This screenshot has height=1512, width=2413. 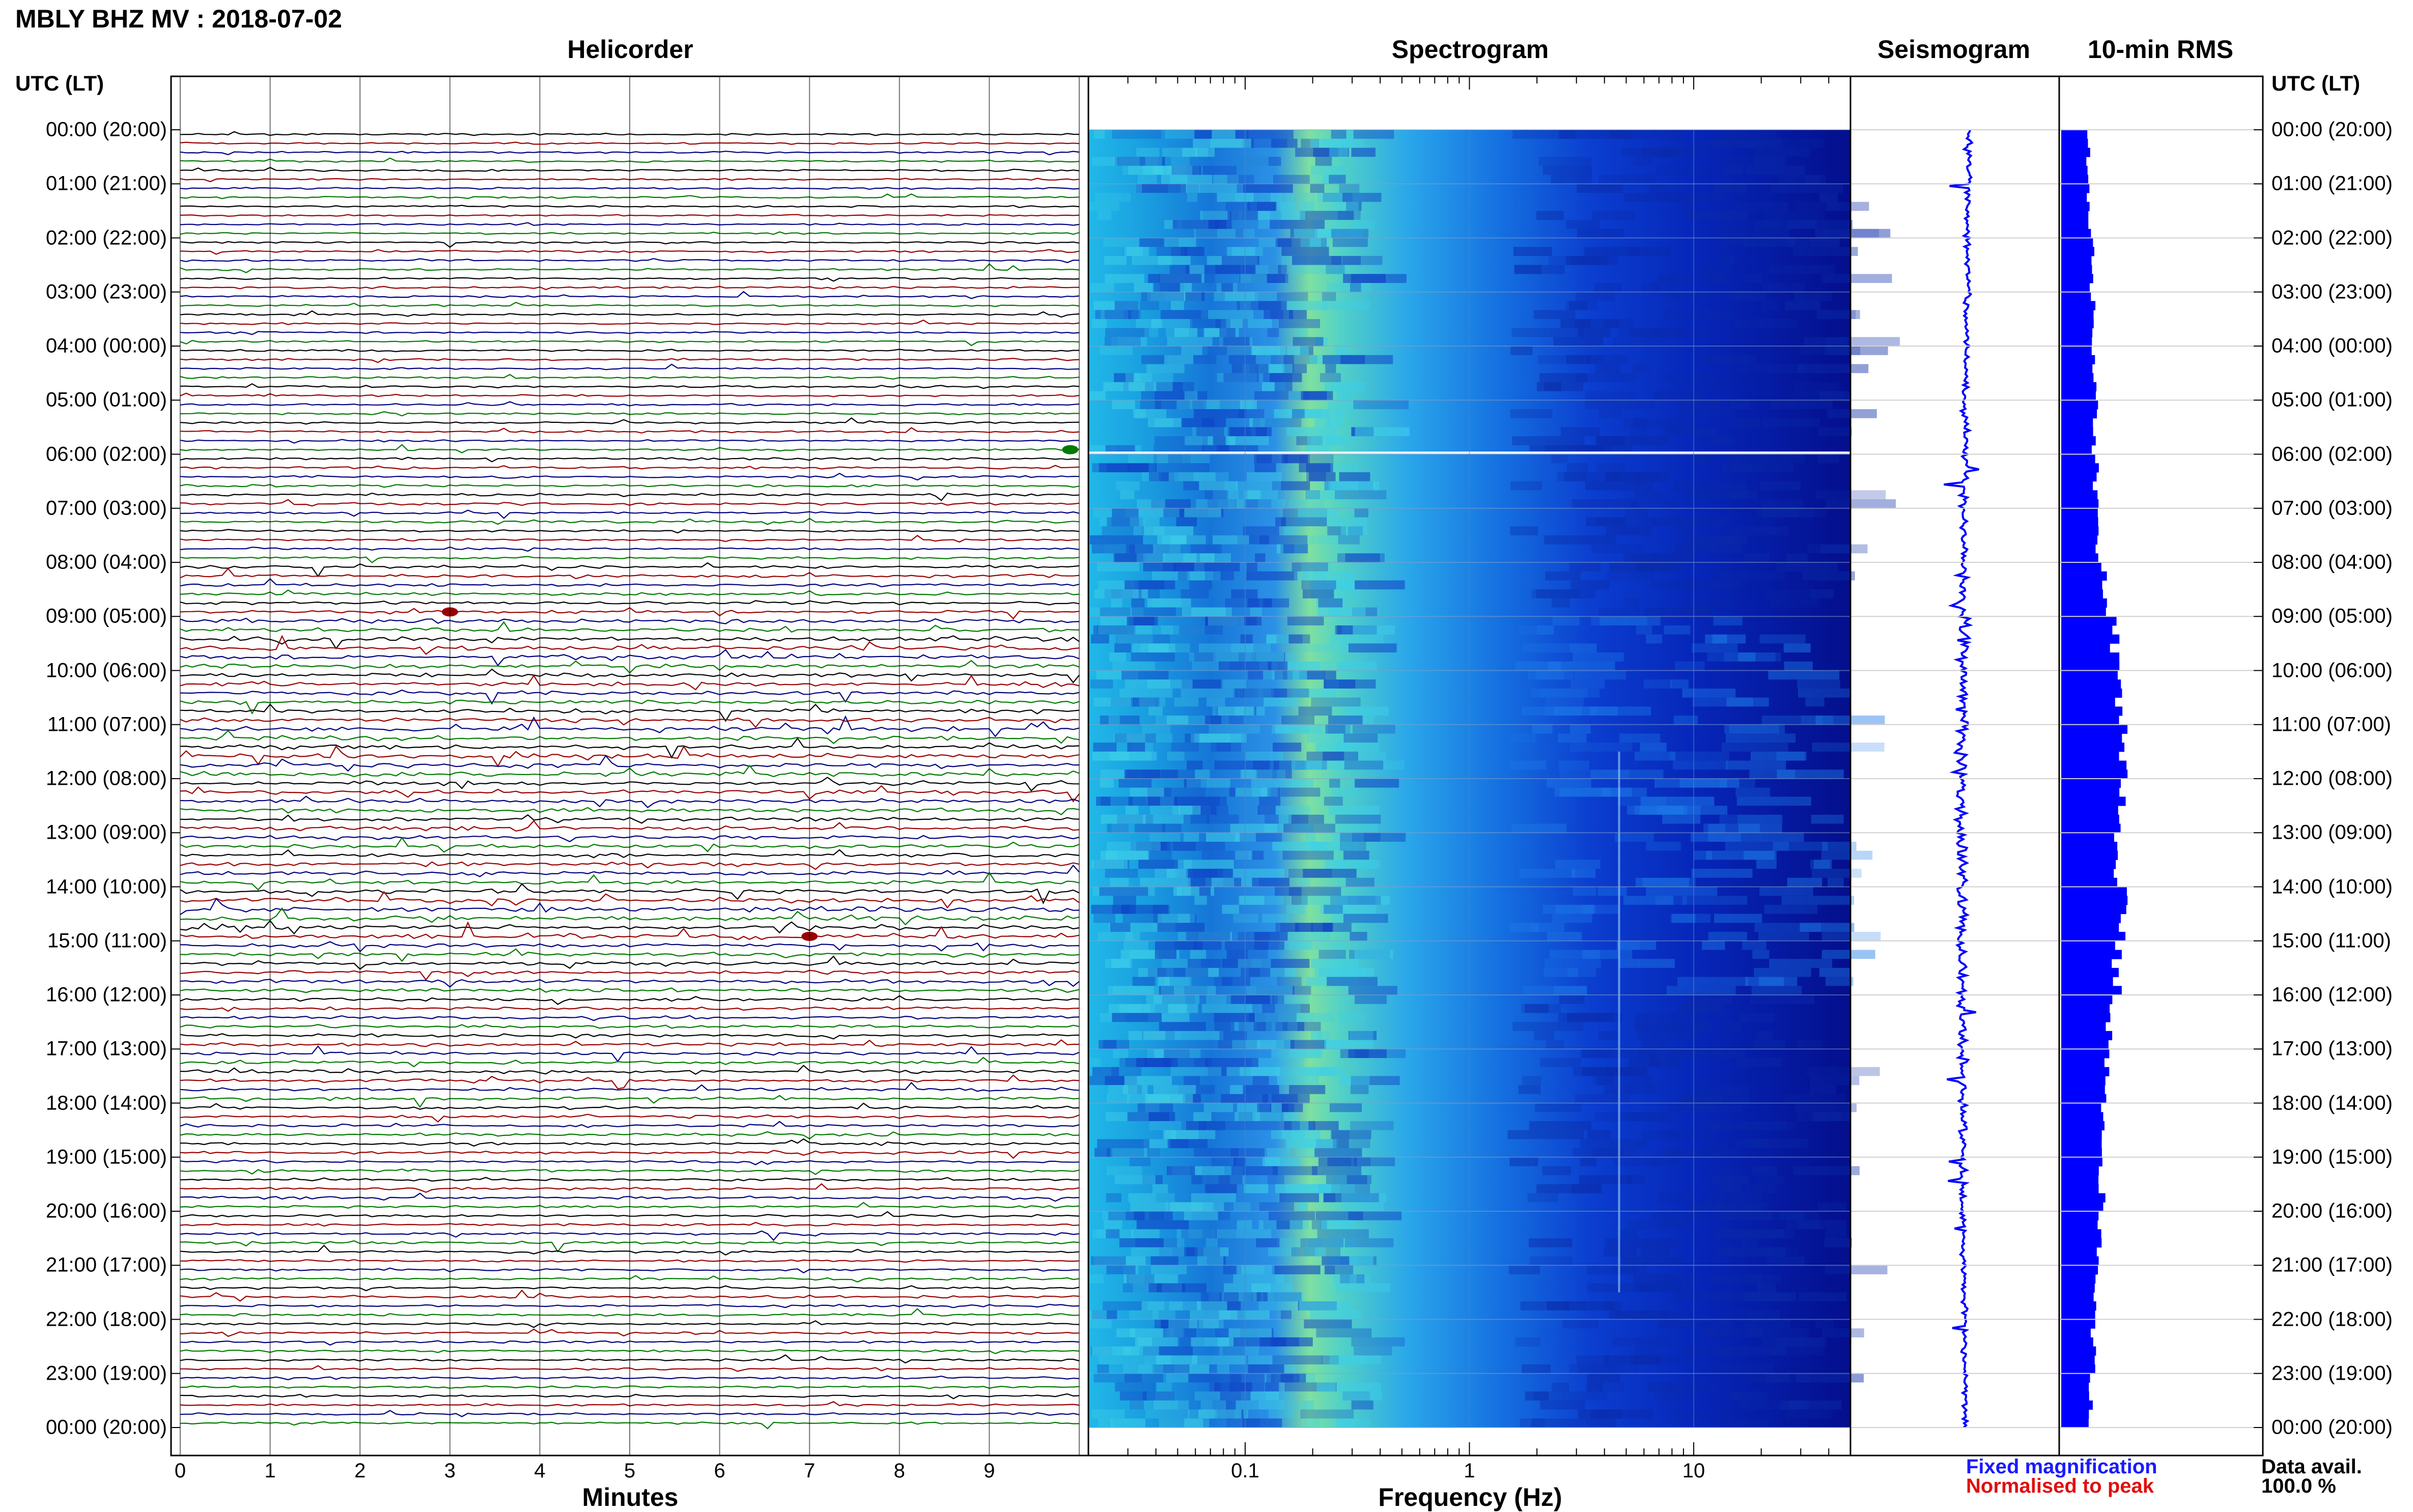 I want to click on minute-tick-label: 0, so click(x=180, y=1471).